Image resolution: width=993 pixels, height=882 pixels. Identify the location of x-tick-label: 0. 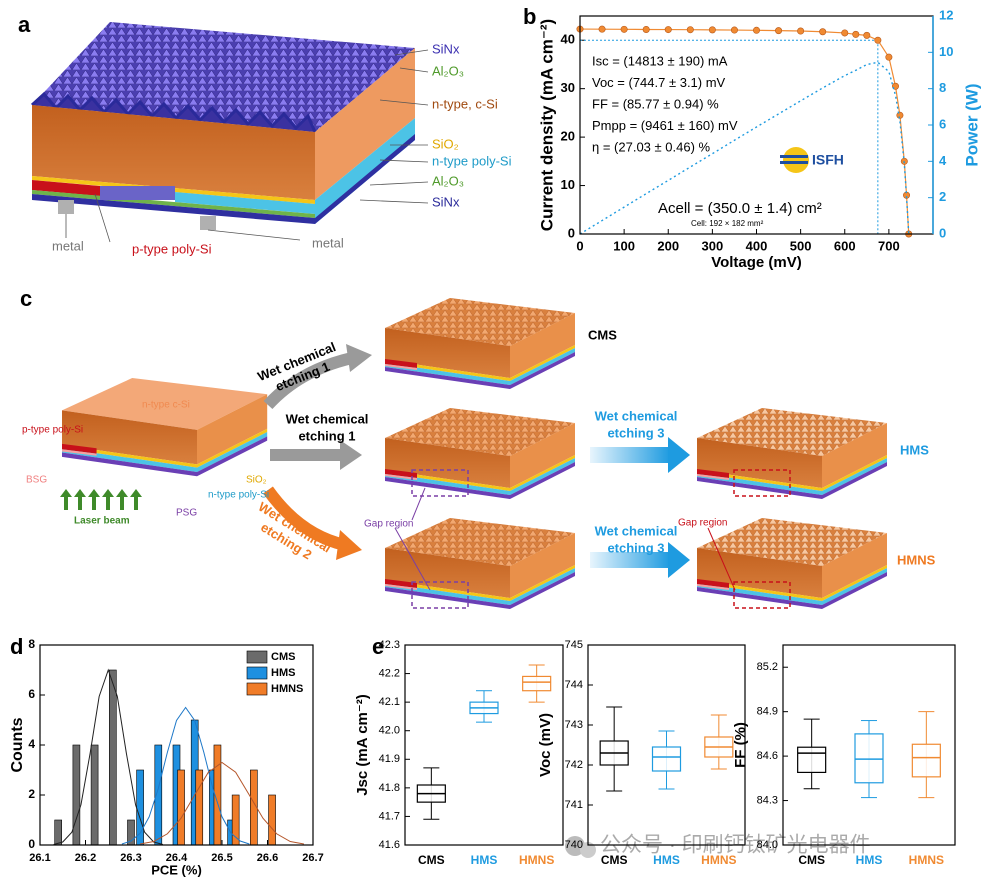
(579, 245).